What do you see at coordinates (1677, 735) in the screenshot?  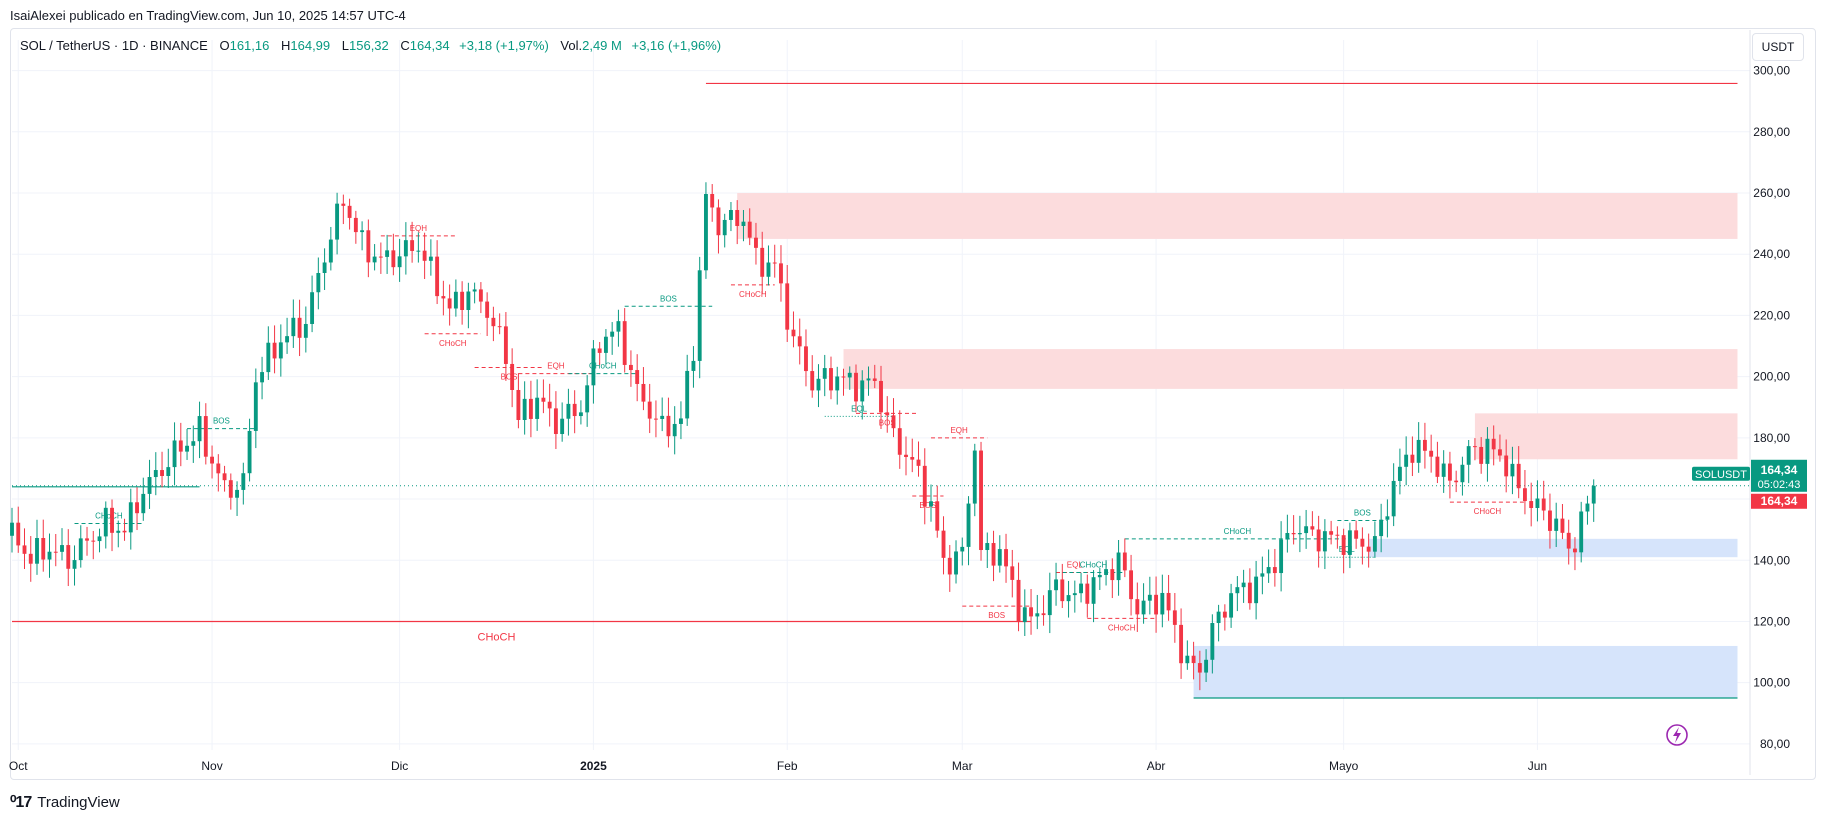 I see `bolt-icon` at bounding box center [1677, 735].